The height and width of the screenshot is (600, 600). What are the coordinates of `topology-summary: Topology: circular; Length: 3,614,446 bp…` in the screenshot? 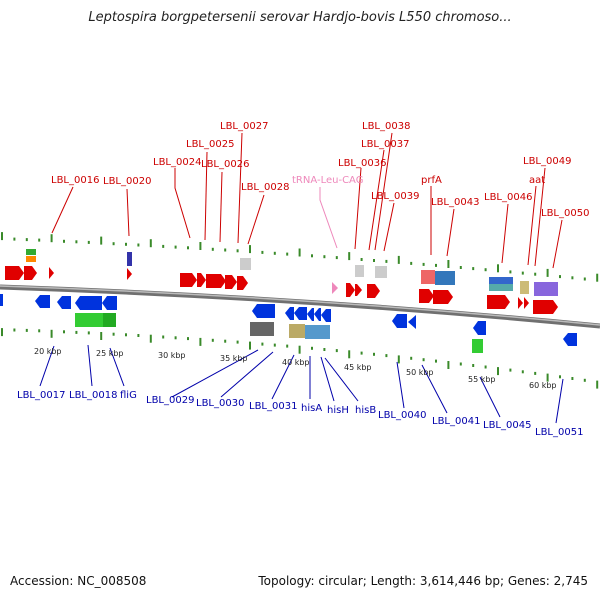 It's located at (423, 581).